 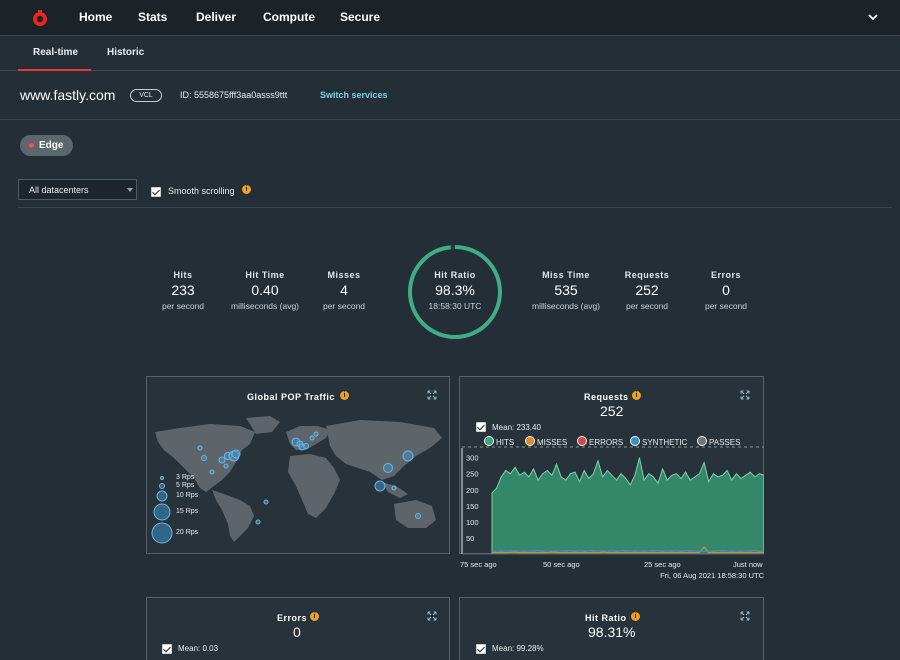 I want to click on stat-hits-title: Hits, so click(x=183, y=275).